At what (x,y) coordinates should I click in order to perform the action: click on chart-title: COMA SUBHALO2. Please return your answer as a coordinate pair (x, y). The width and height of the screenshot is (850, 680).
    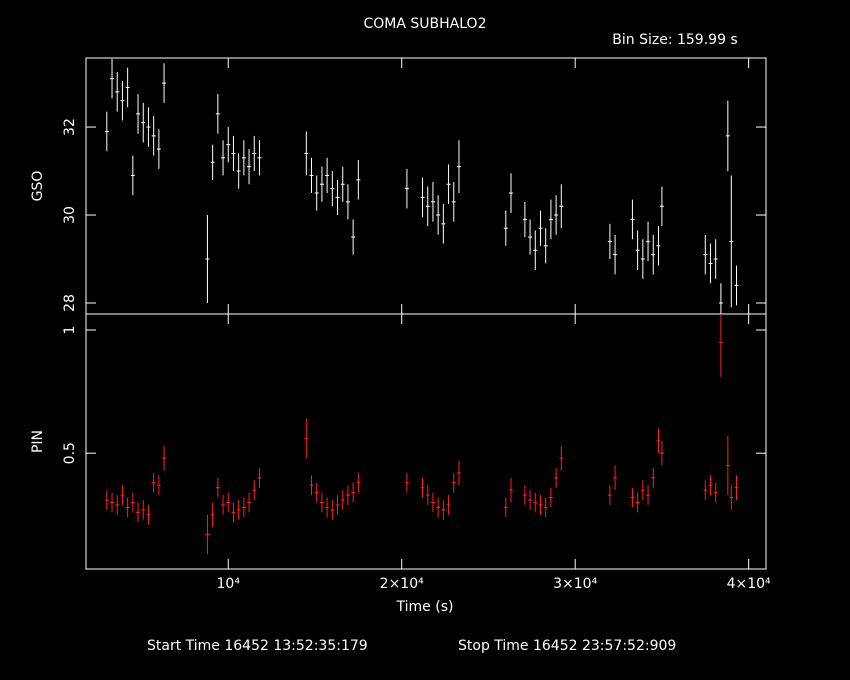
    Looking at the image, I should click on (425, 24).